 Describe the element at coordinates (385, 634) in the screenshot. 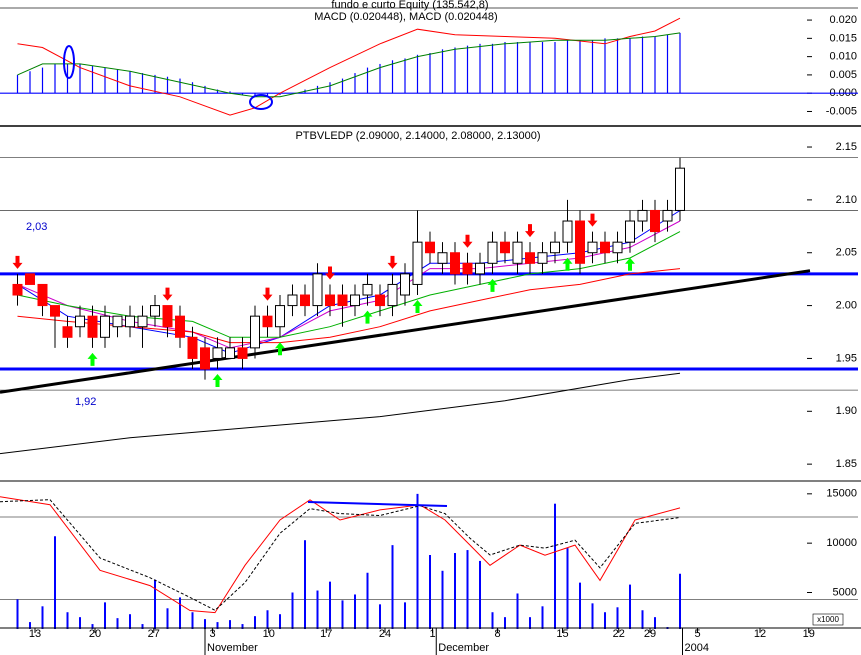

I see `x-tick-label: 24` at that location.